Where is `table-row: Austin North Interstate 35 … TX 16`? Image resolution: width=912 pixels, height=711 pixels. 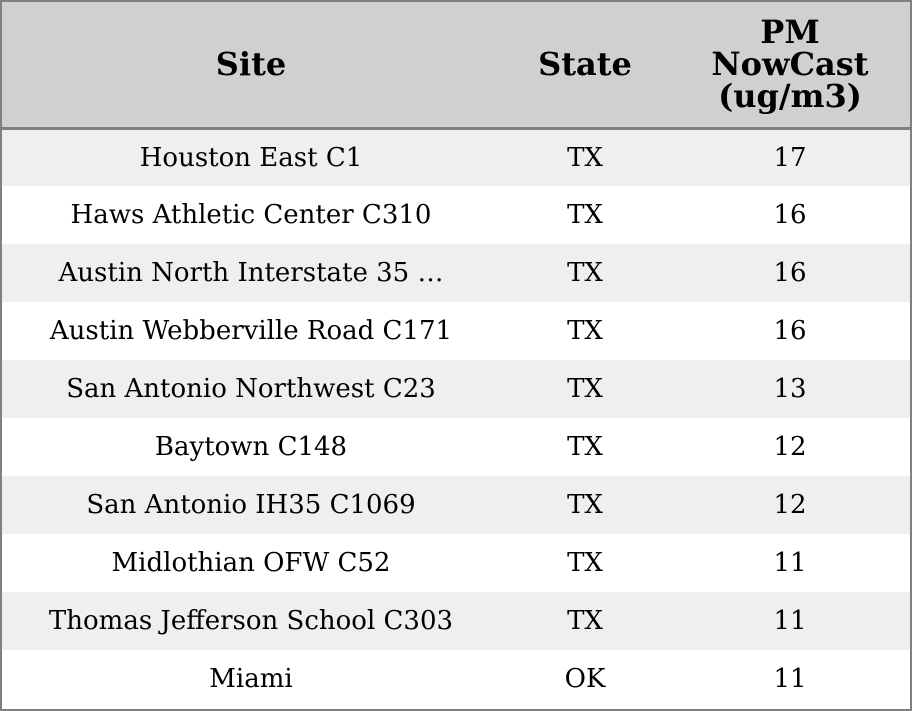
table-row: Austin North Interstate 35 … TX 16 is located at coordinates (456, 273).